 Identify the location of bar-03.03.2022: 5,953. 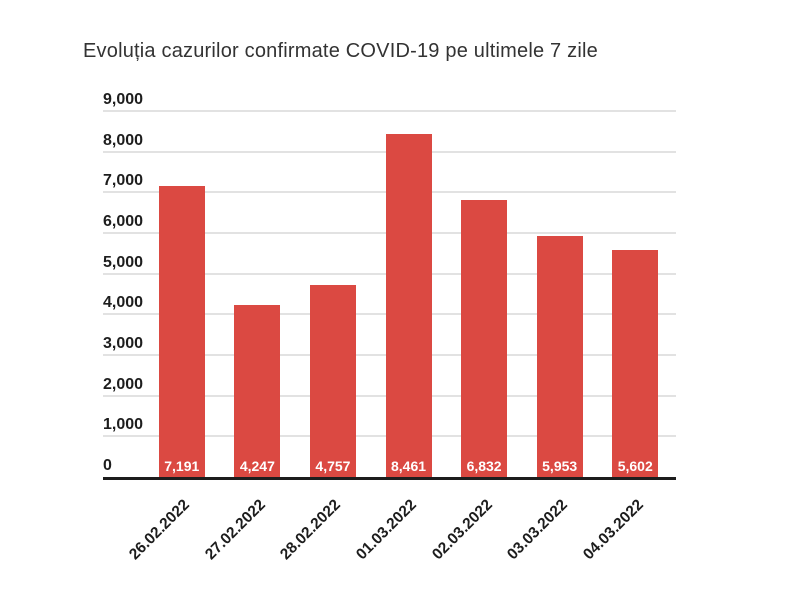
(559, 356).